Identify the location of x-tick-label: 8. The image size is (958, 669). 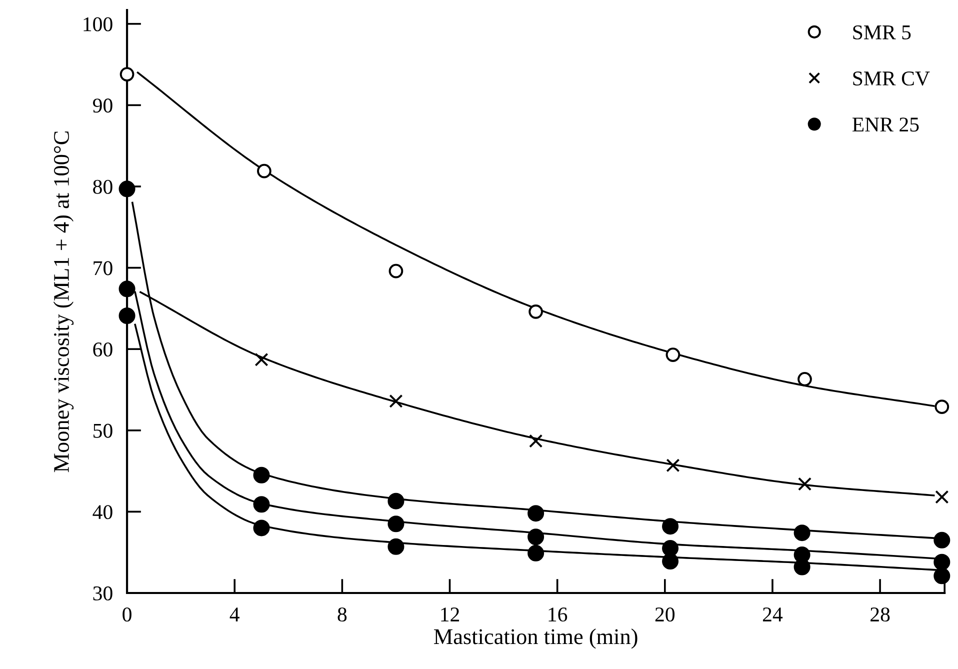
(342, 614).